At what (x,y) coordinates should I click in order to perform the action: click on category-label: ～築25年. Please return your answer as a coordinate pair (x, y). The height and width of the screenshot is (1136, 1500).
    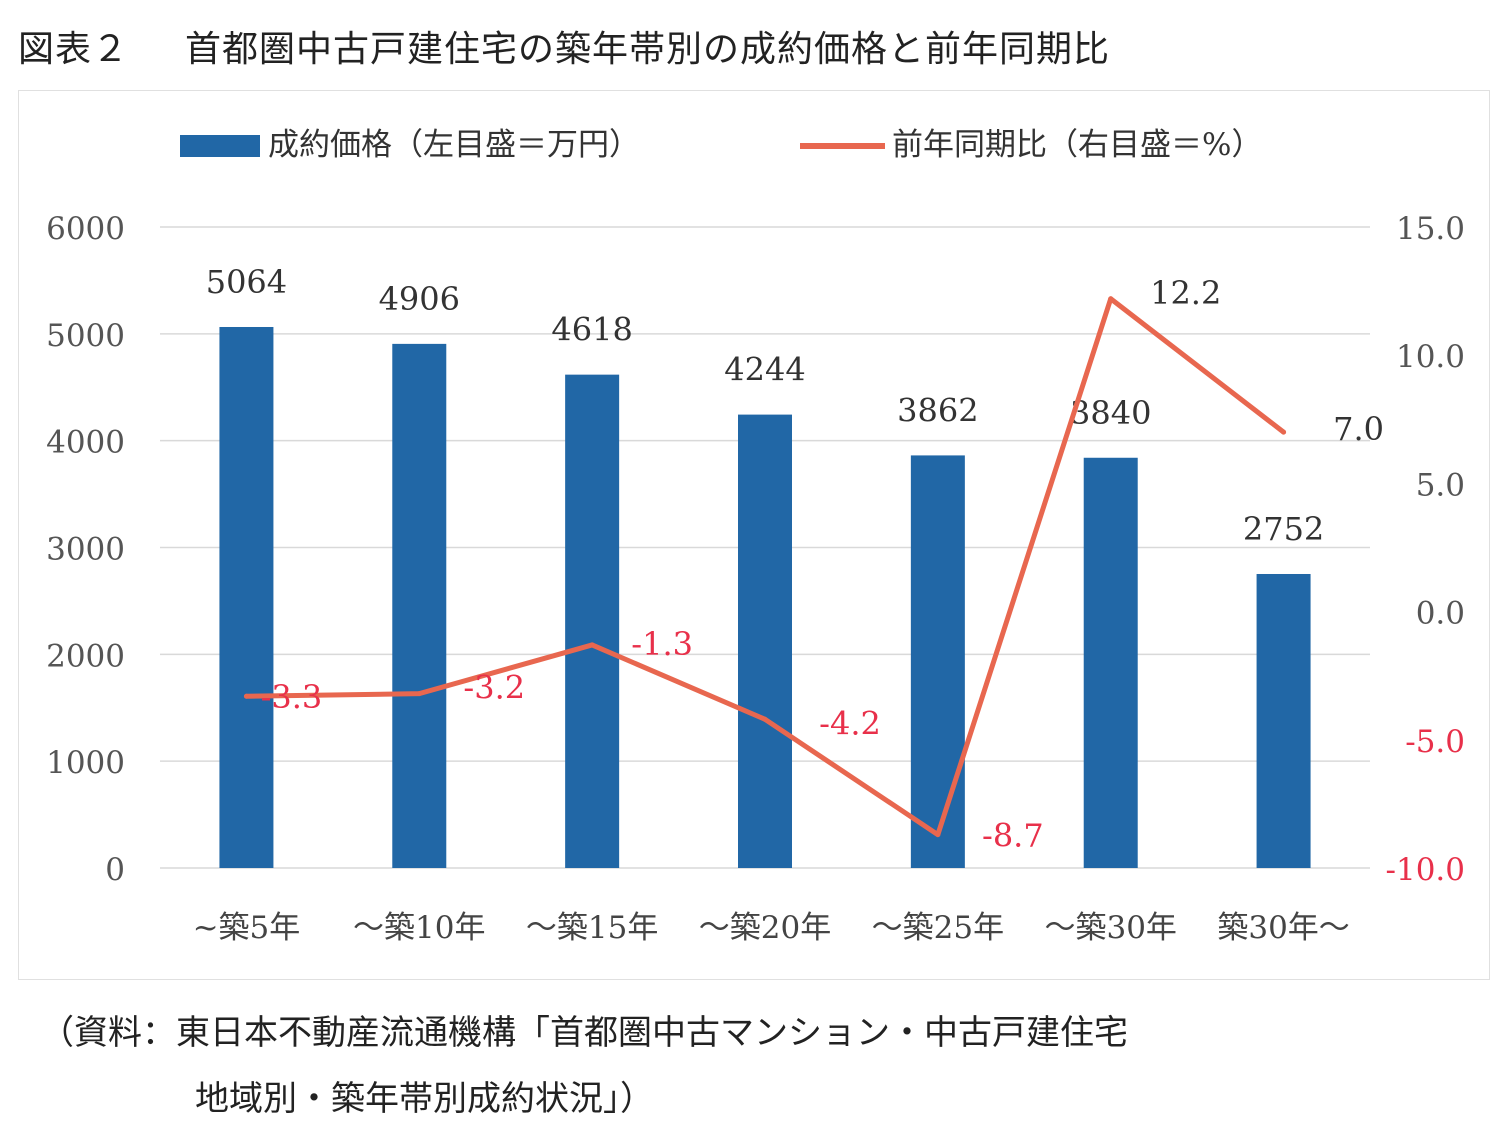
    Looking at the image, I should click on (938, 928).